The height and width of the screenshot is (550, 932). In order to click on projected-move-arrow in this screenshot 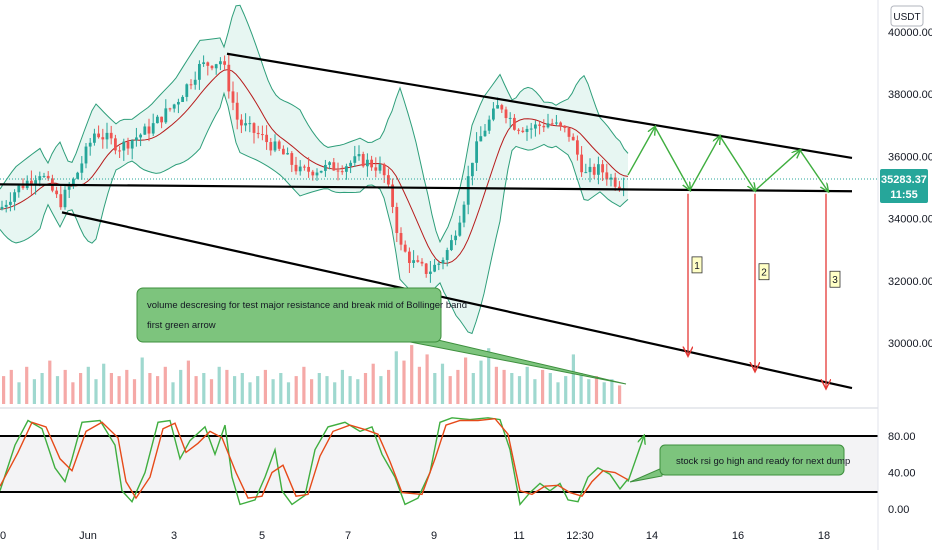, I will do `click(704, 163)`.